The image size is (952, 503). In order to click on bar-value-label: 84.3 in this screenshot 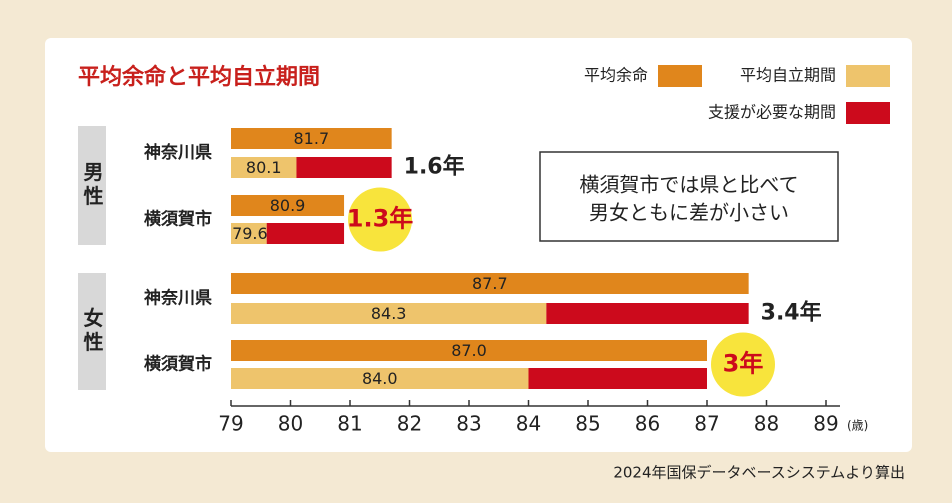, I will do `click(389, 313)`.